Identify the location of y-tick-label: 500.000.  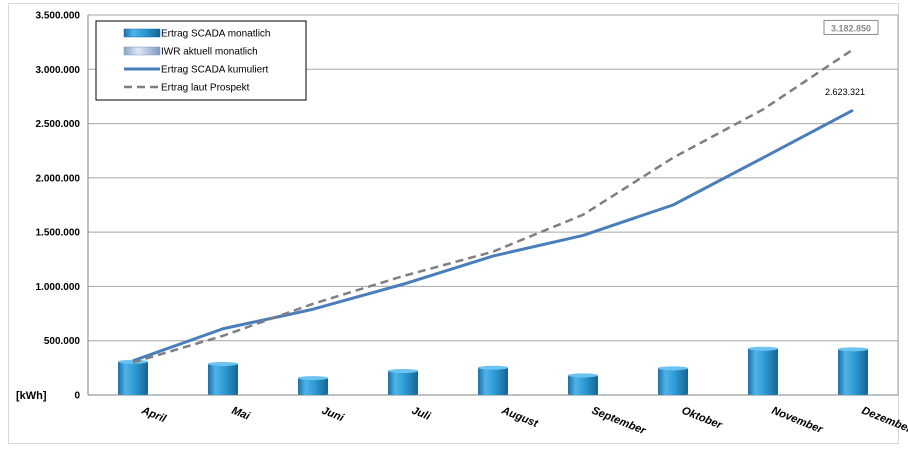
(62, 341).